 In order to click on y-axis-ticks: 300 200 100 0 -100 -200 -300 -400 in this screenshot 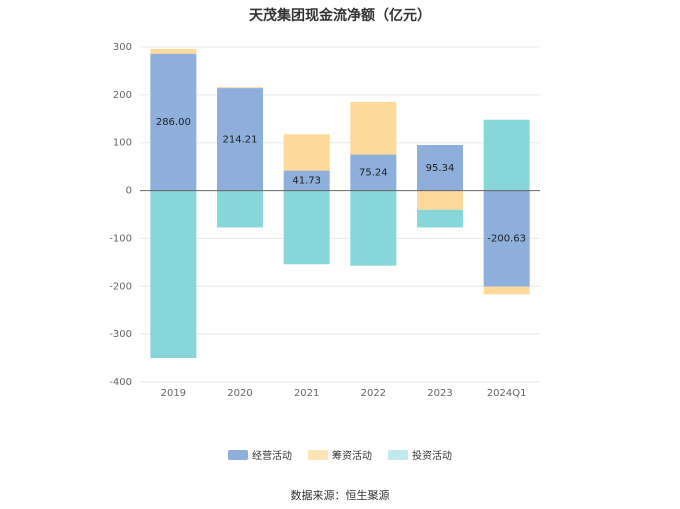, I will do `click(120, 215)`.